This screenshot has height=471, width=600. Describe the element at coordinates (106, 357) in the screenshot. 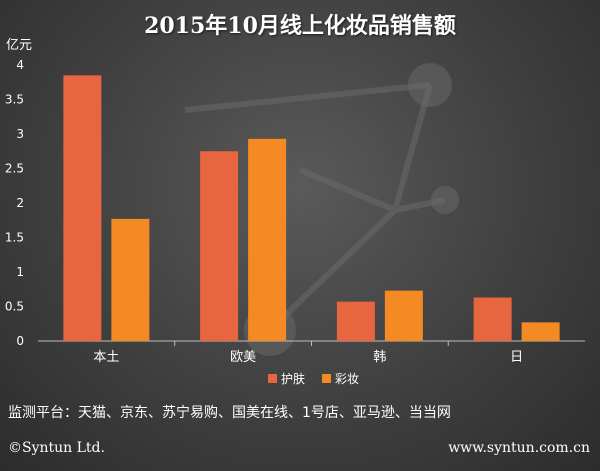

I see `x-tick-label: 本土` at that location.